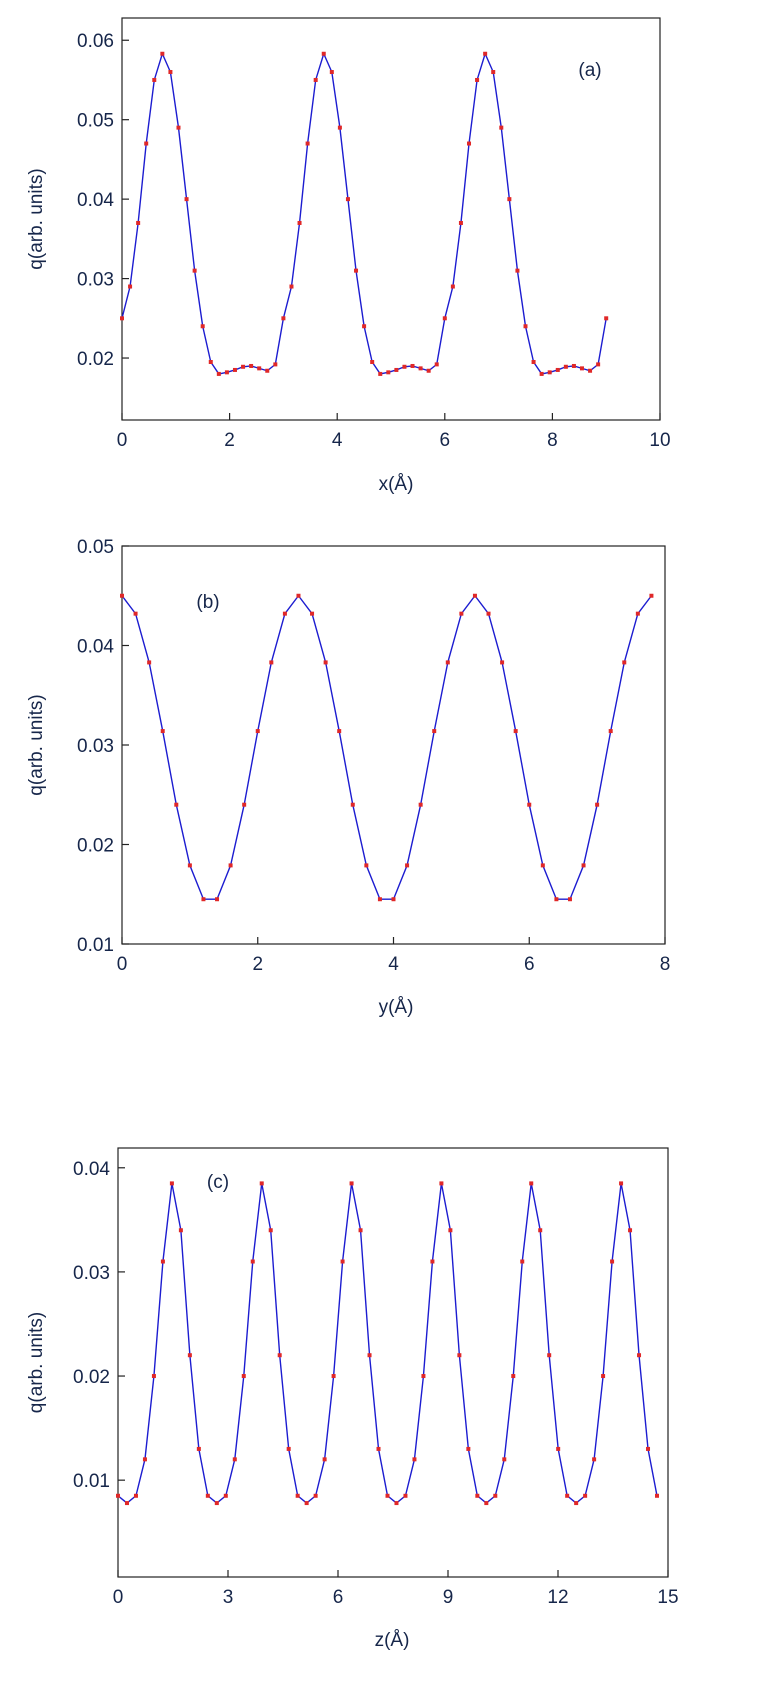 Image resolution: width=759 pixels, height=1697 pixels. What do you see at coordinates (386, 747) in the screenshot?
I see `data-line` at bounding box center [386, 747].